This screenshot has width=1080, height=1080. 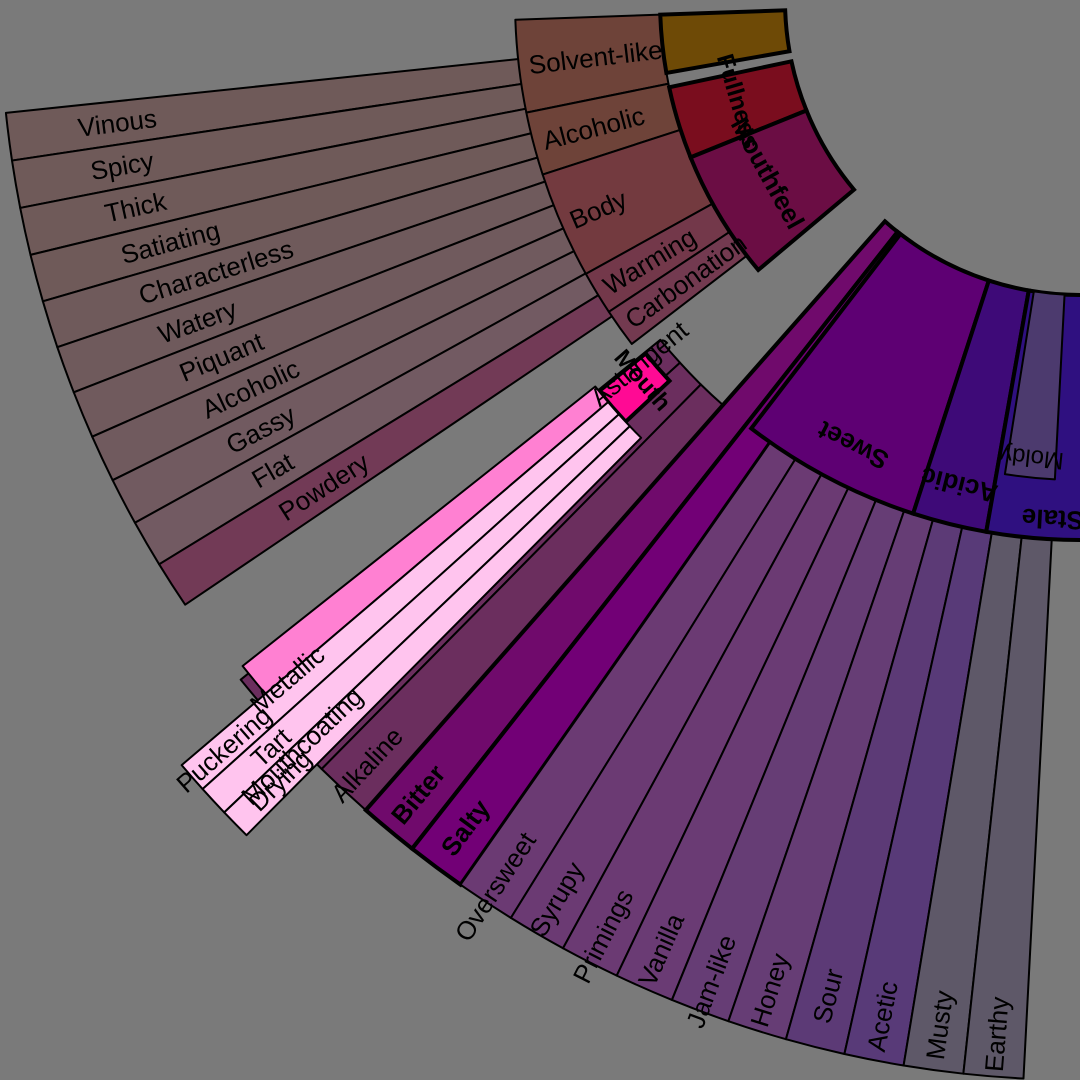 I want to click on label-stale: Stale, so click(x=1050, y=519).